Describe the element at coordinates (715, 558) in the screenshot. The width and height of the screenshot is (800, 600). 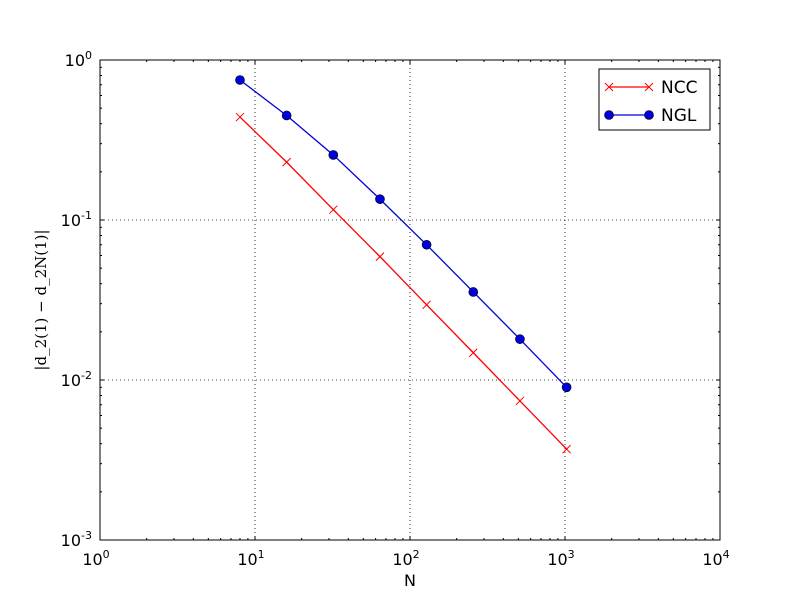
I see `x-tick-label: 10⁴` at that location.